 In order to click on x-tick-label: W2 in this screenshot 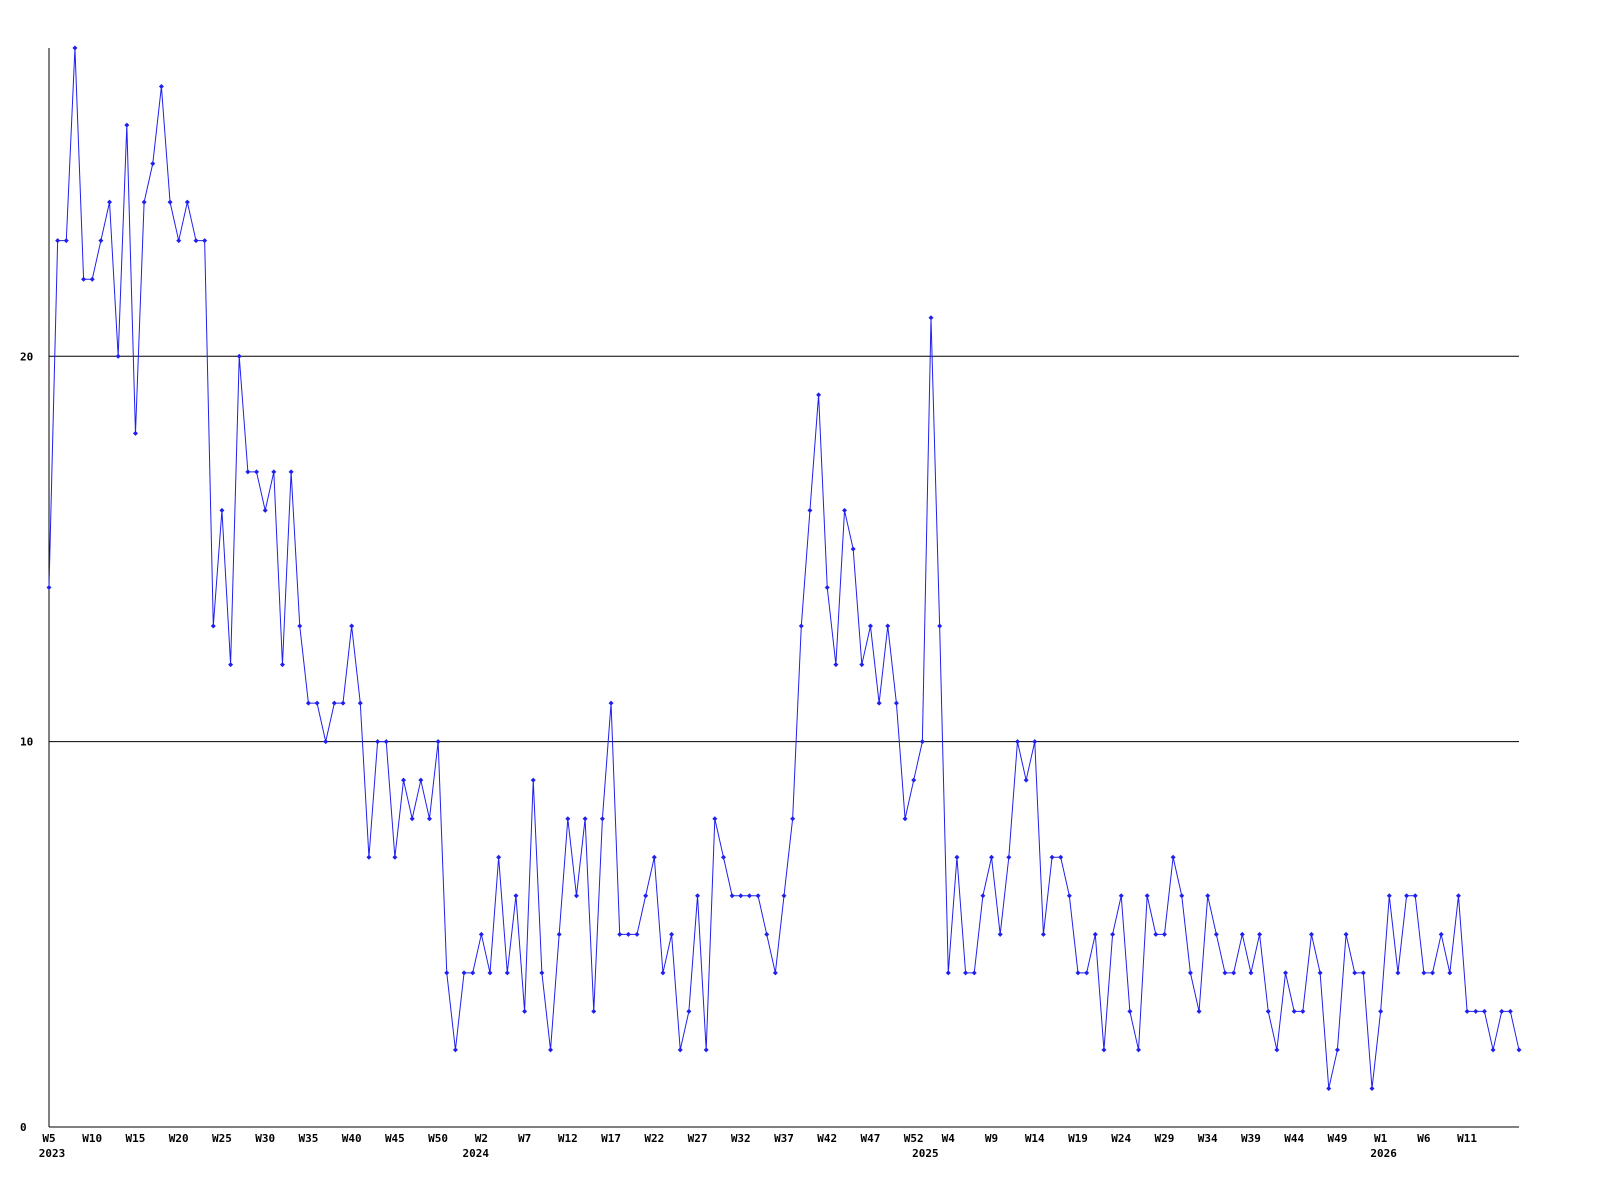, I will do `click(481, 1138)`.